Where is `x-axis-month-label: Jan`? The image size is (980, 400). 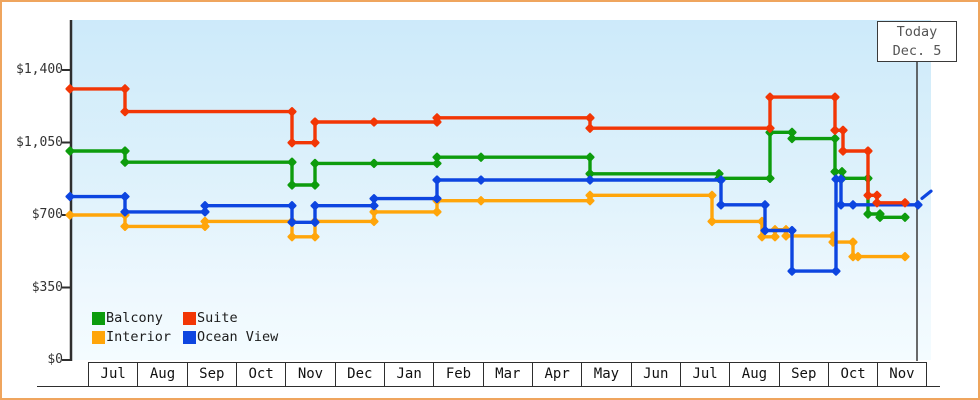 x-axis-month-label: Jan is located at coordinates (408, 374).